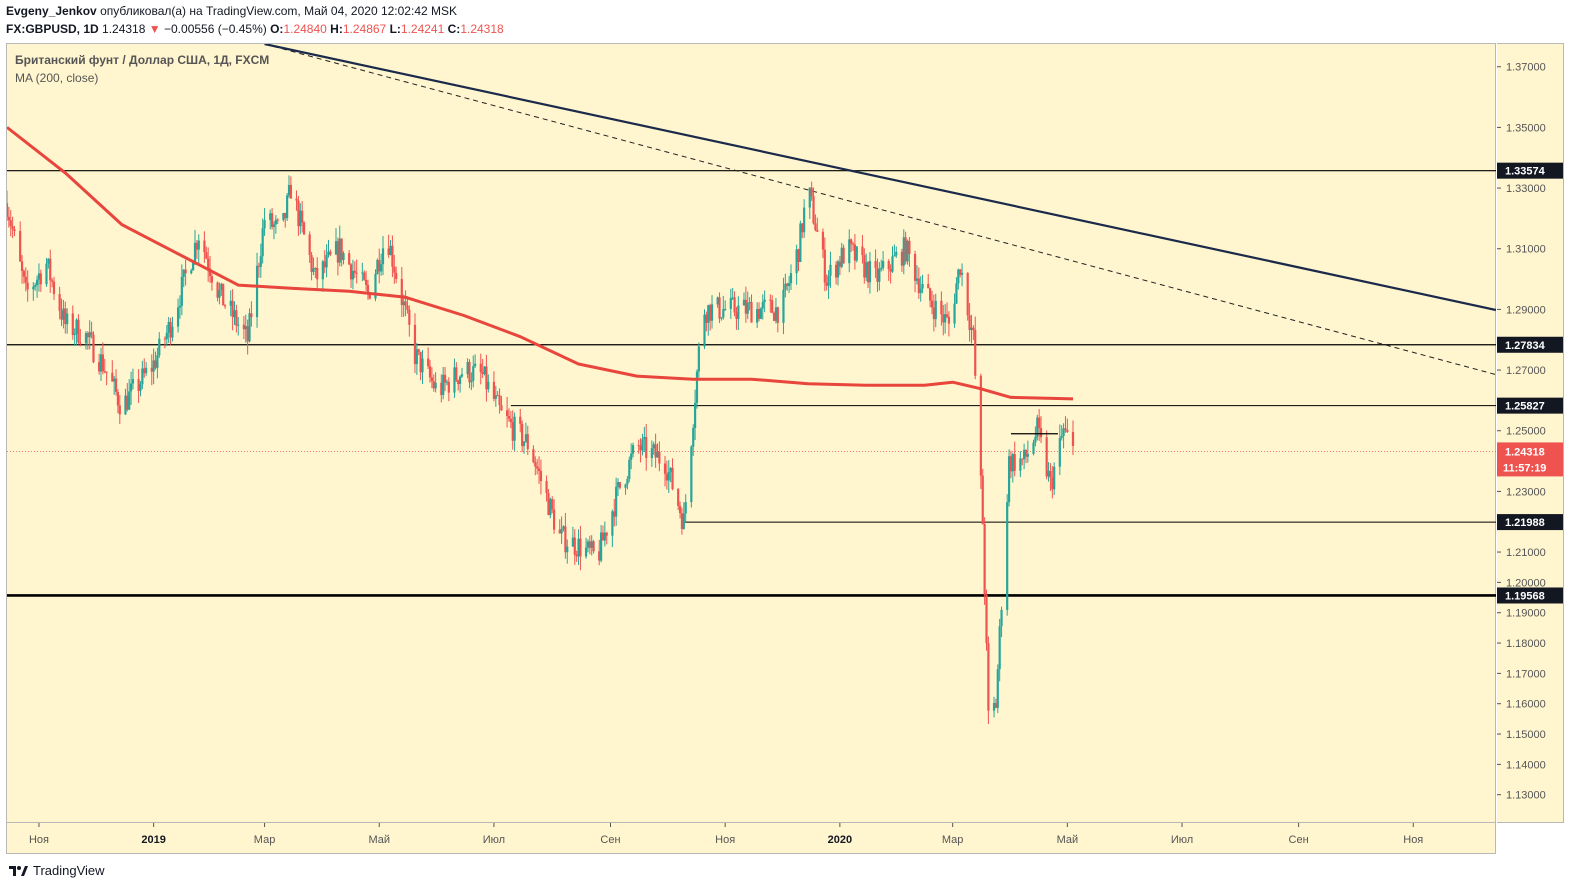 Image resolution: width=1570 pixels, height=891 pixels. Describe the element at coordinates (1526, 310) in the screenshot. I see `y-tick-label: 1.29000` at that location.